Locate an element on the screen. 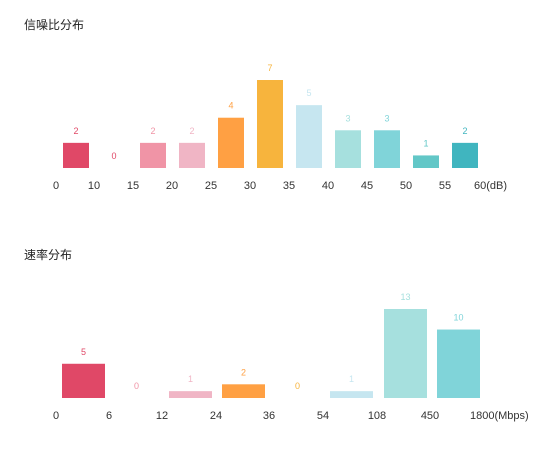 The height and width of the screenshot is (456, 550). rate-chart-title: 速率分布 is located at coordinates (48, 255).